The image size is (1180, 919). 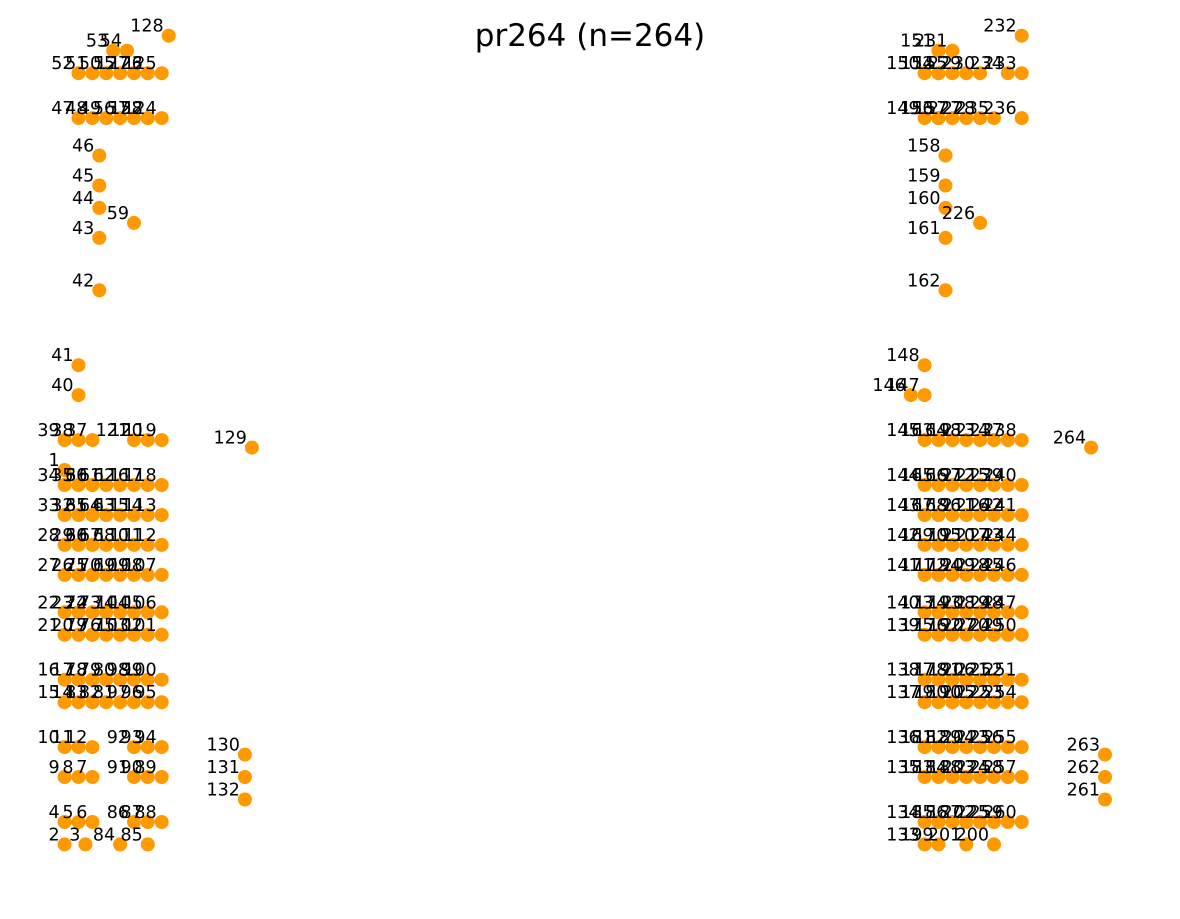 What do you see at coordinates (972, 768) in the screenshot?
I see `point-label-224: 224` at bounding box center [972, 768].